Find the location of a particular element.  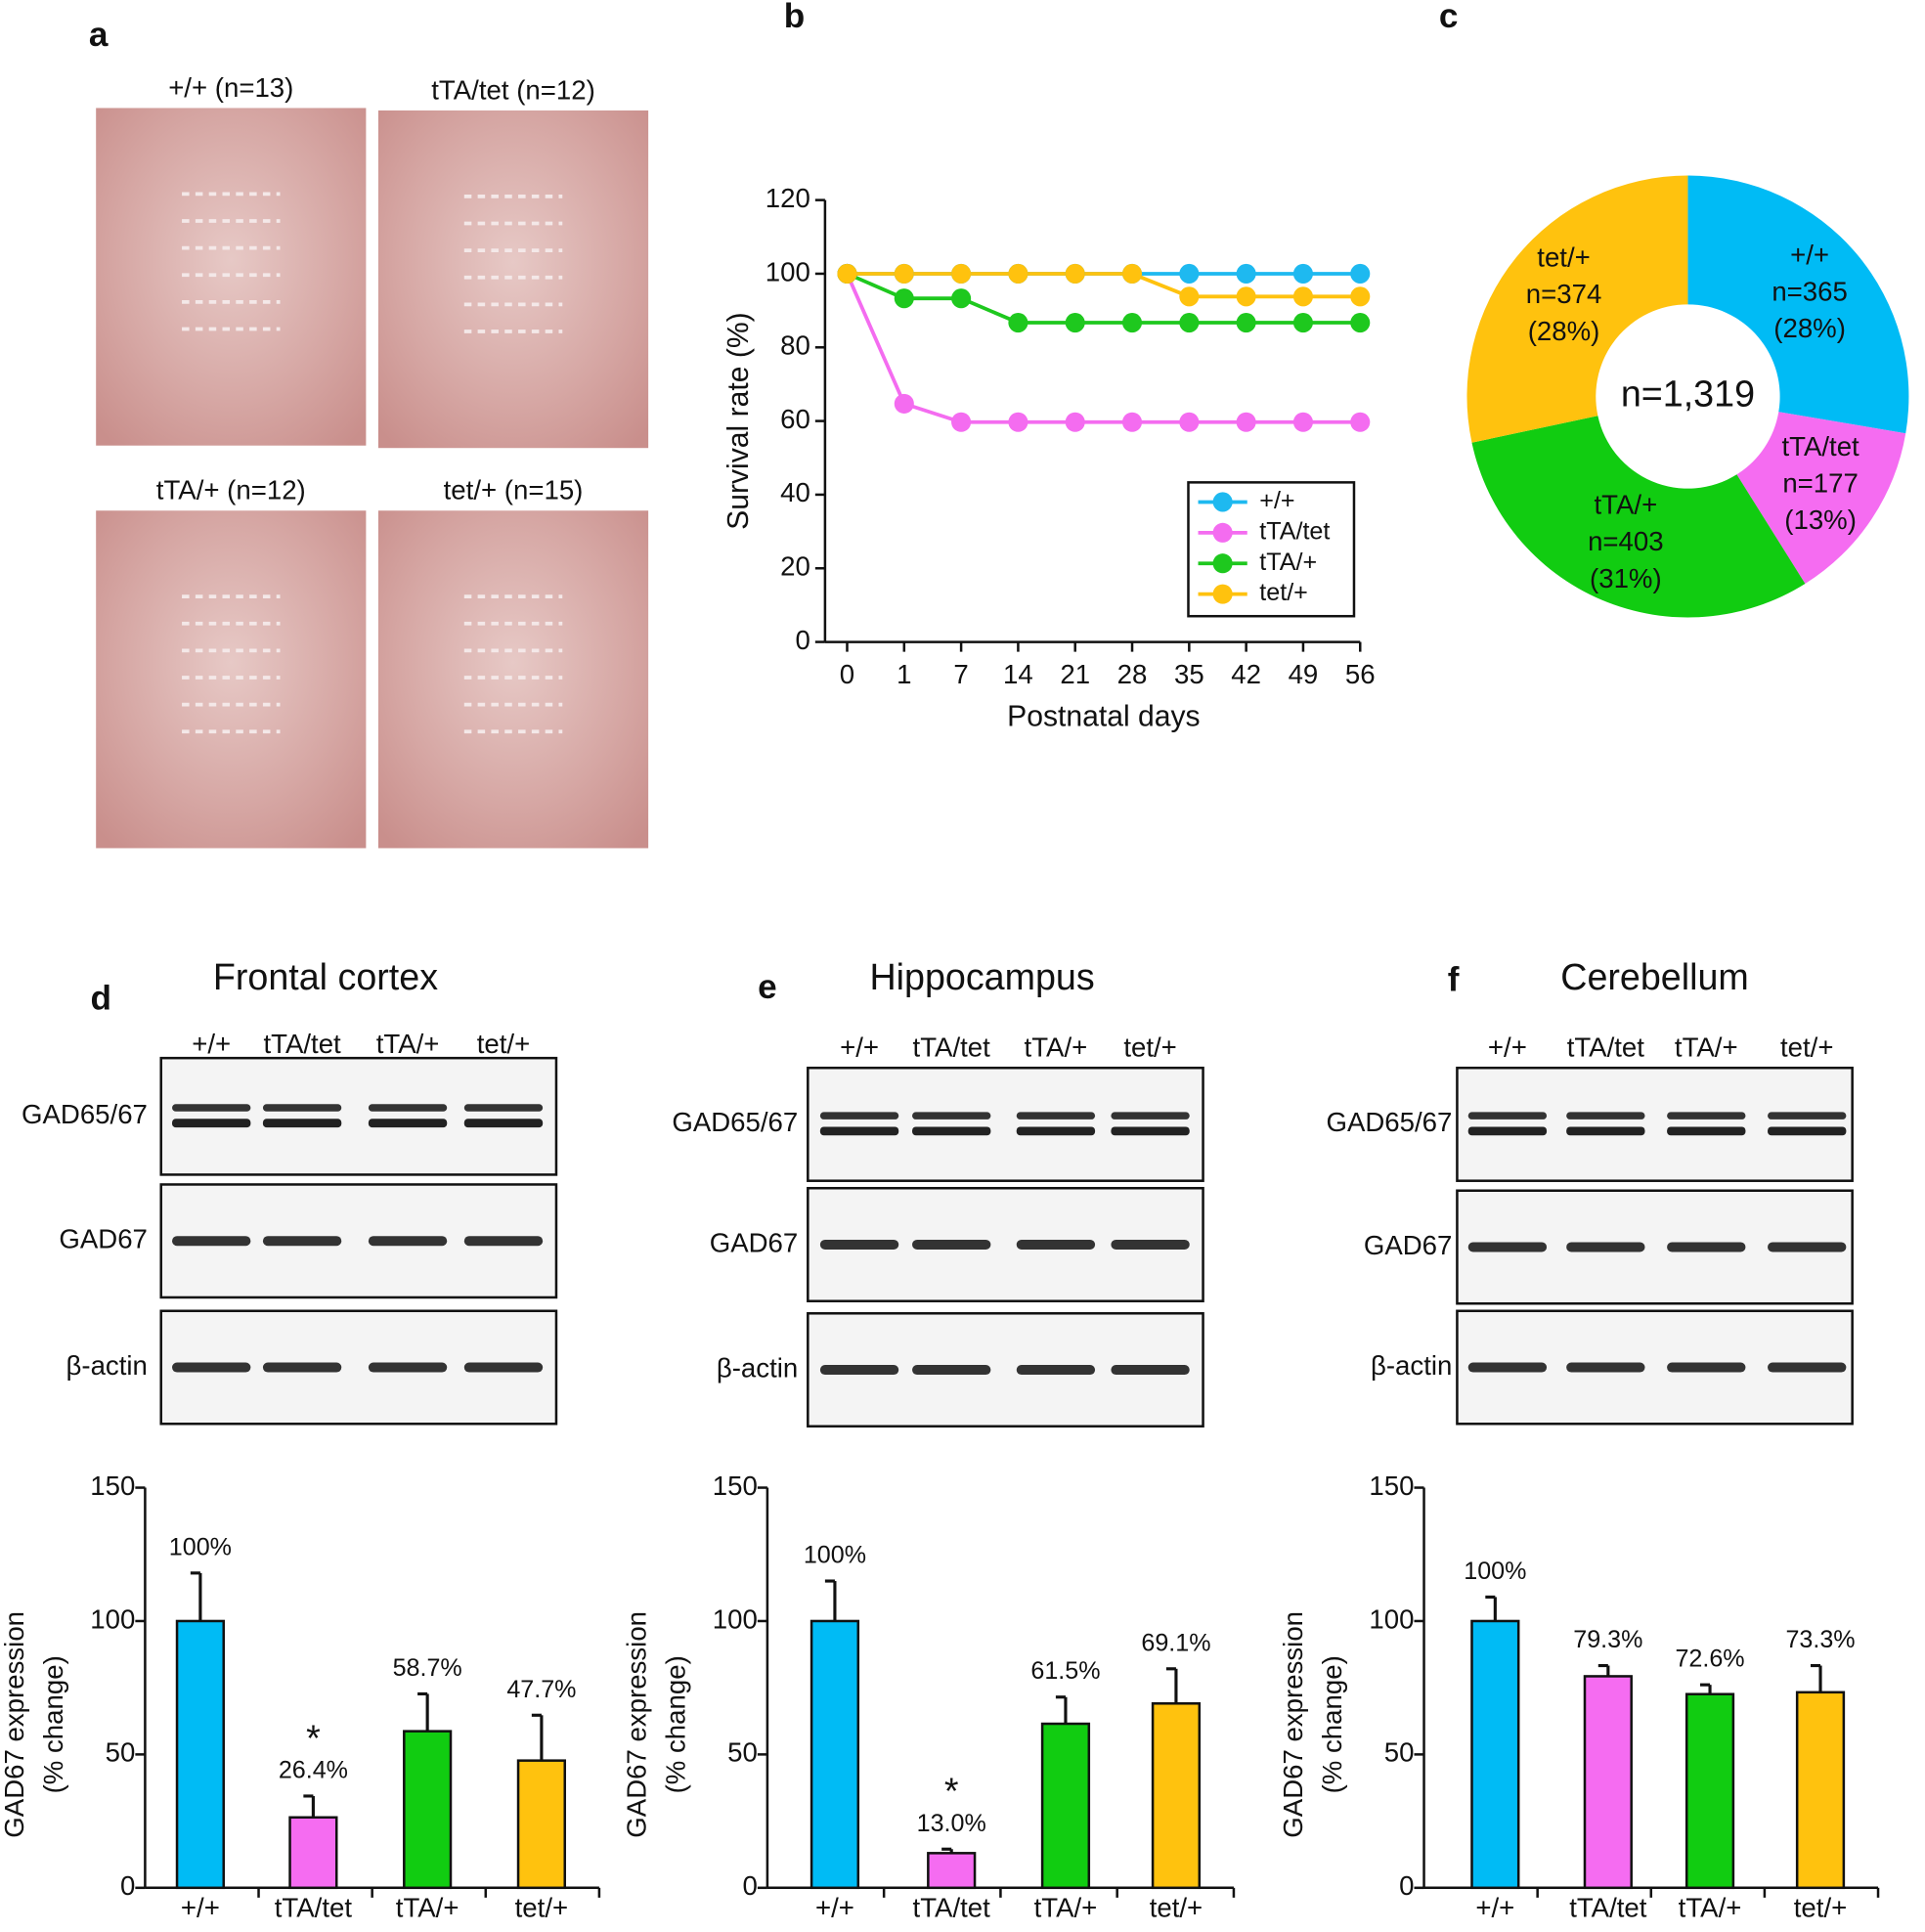

x-tick-label: 35 is located at coordinates (1189, 674).